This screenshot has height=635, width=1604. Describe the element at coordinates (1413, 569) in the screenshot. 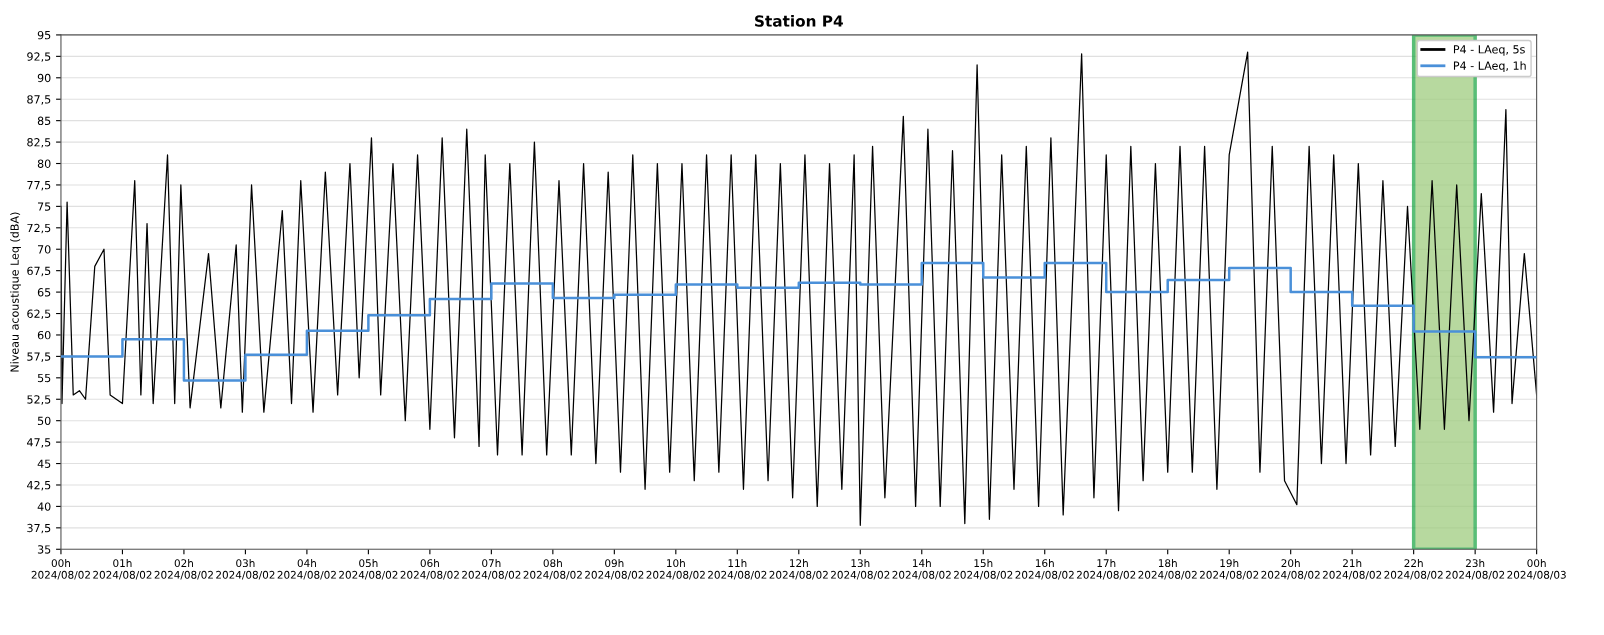

I see `x-tick-label: 22h 2024/08/02` at that location.